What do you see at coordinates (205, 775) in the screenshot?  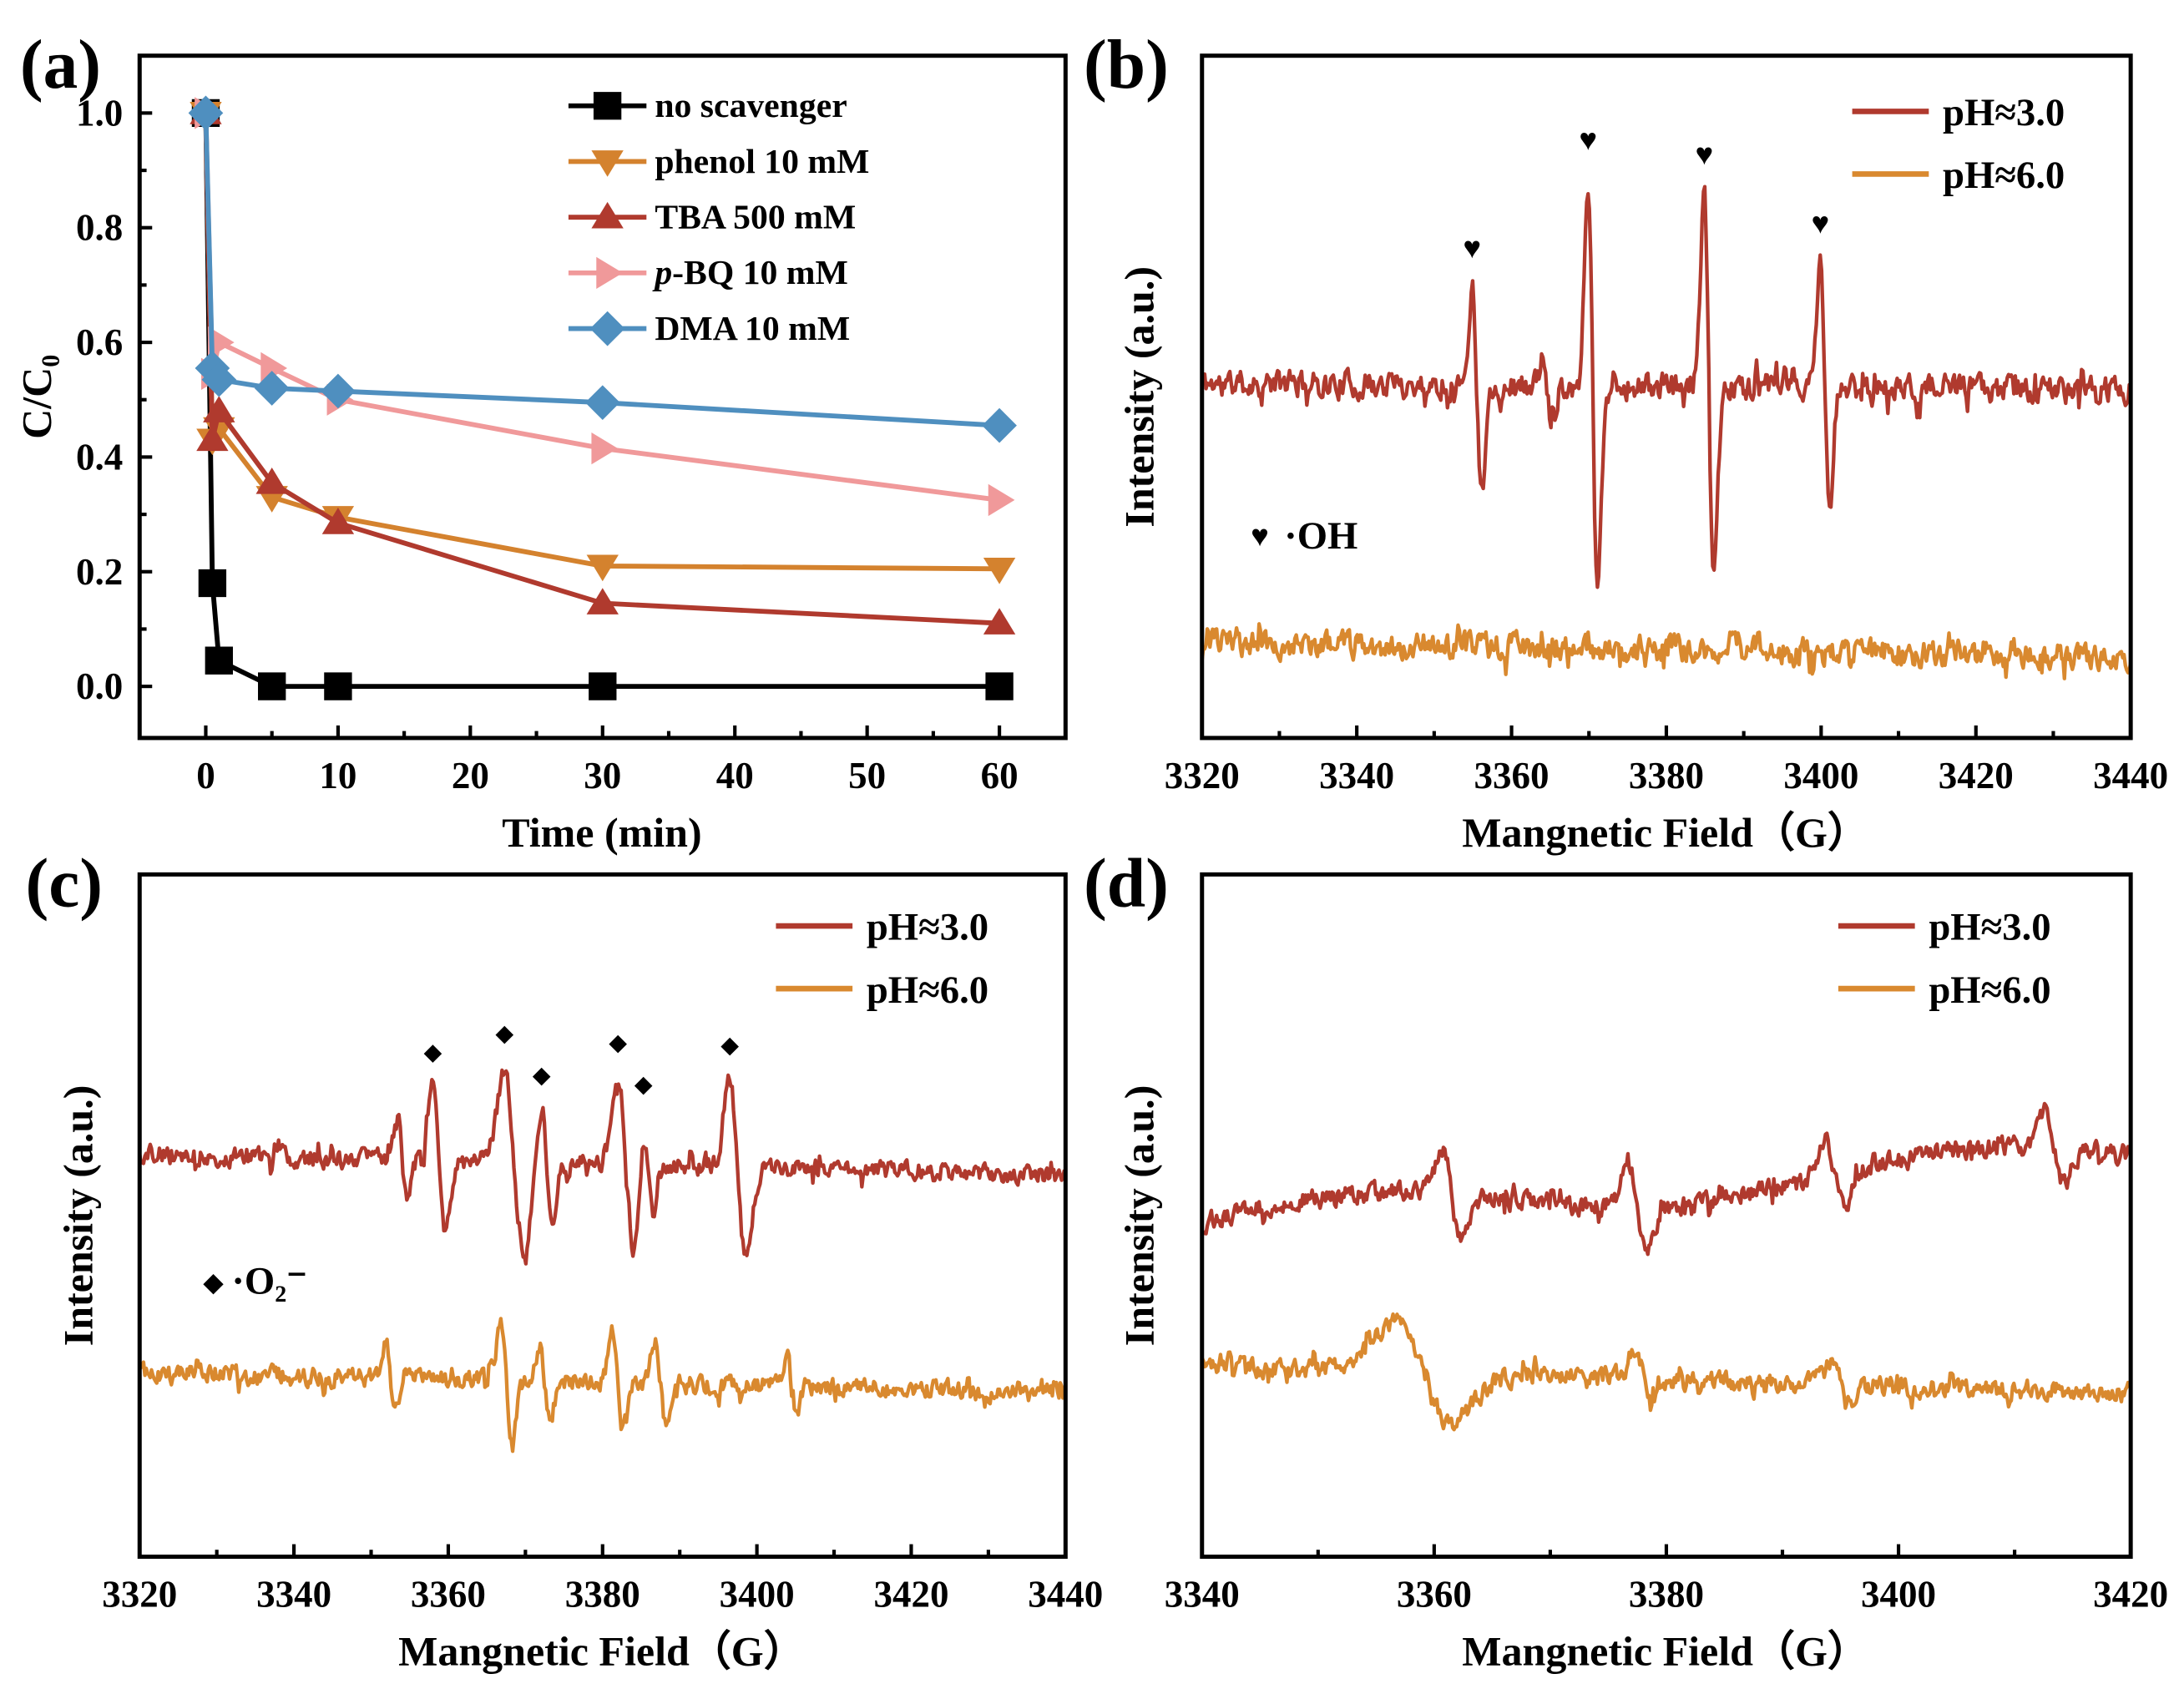 I see `x-tick-label: 0` at bounding box center [205, 775].